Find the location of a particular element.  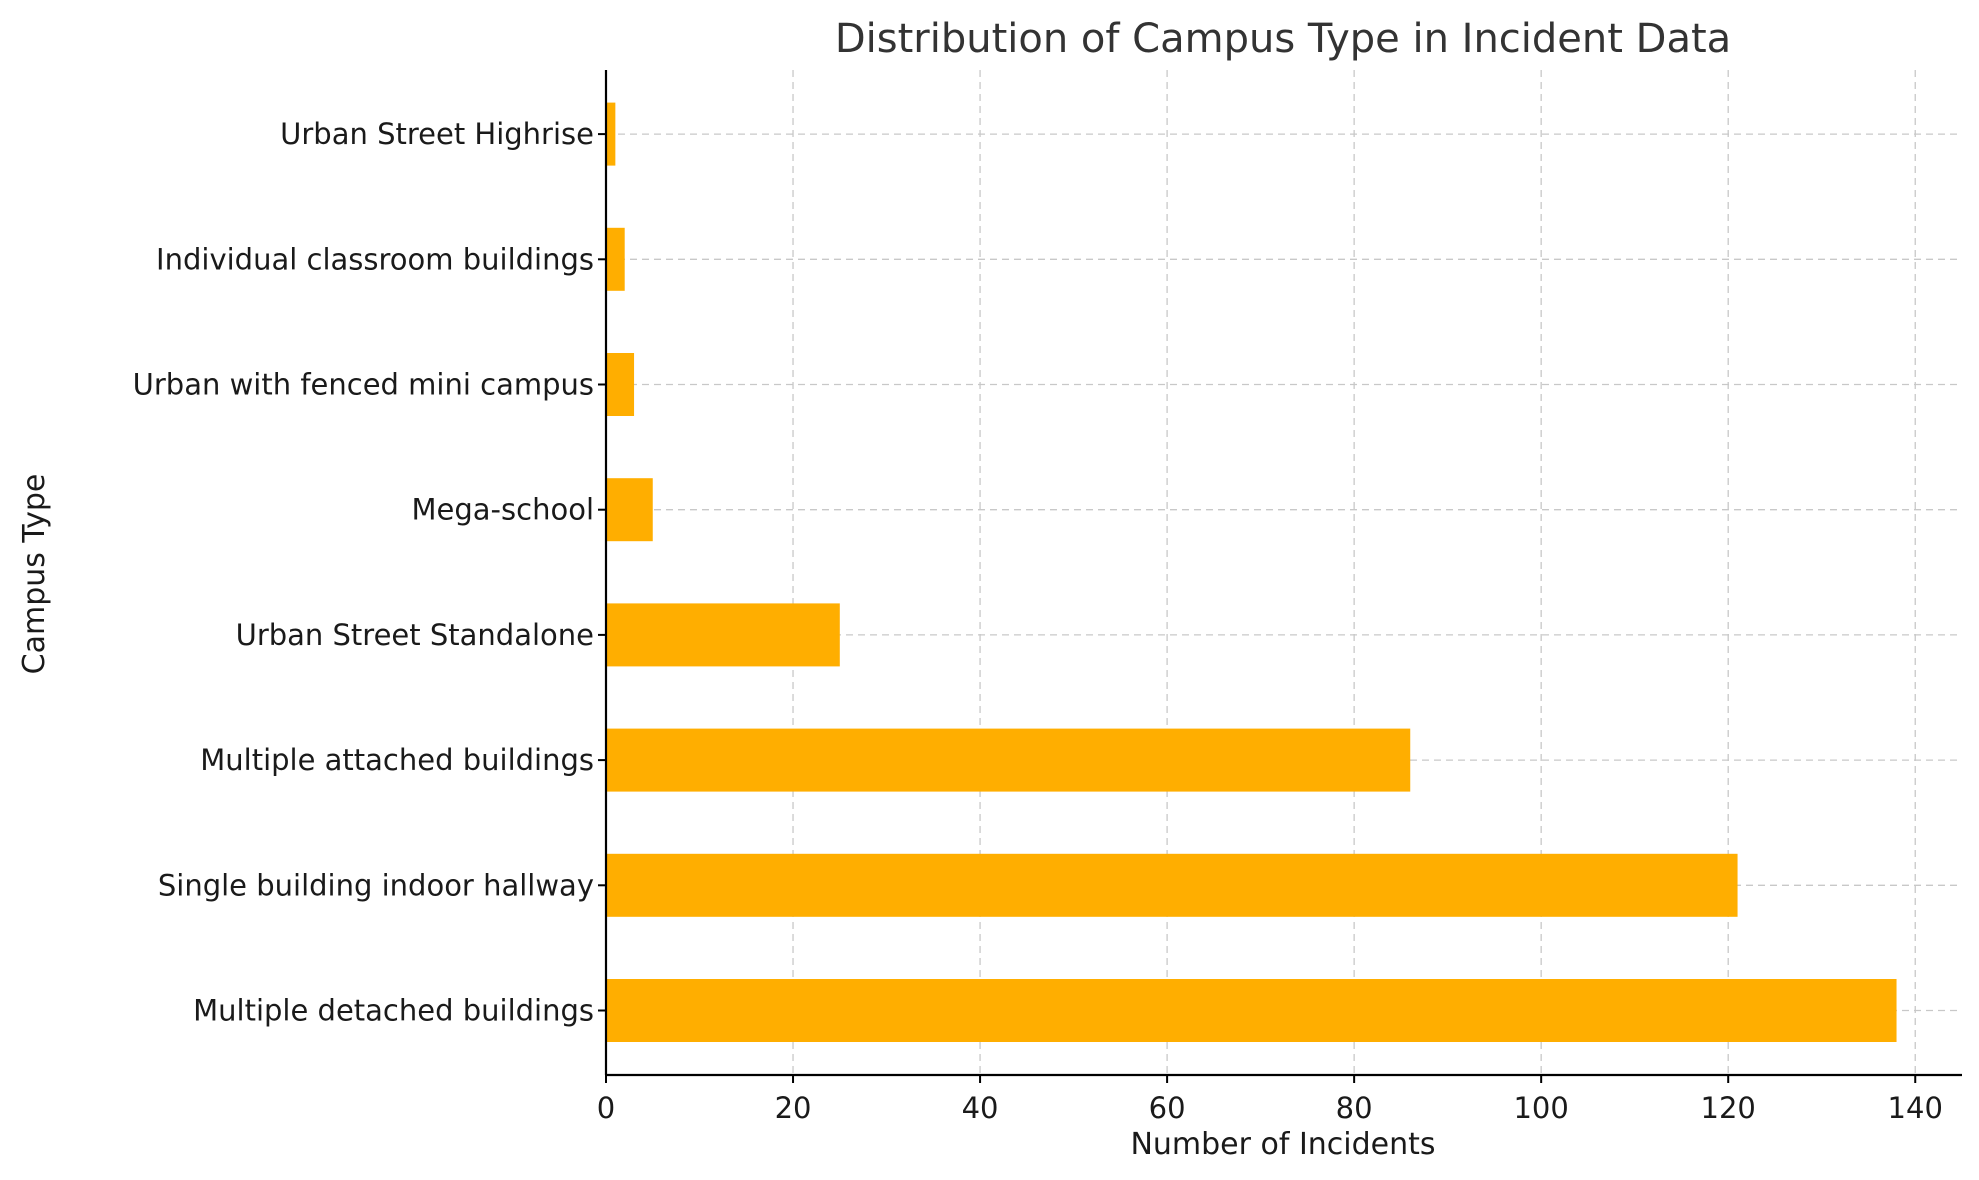

y-tick-label: Urban Street Highrise is located at coordinates (437, 134).